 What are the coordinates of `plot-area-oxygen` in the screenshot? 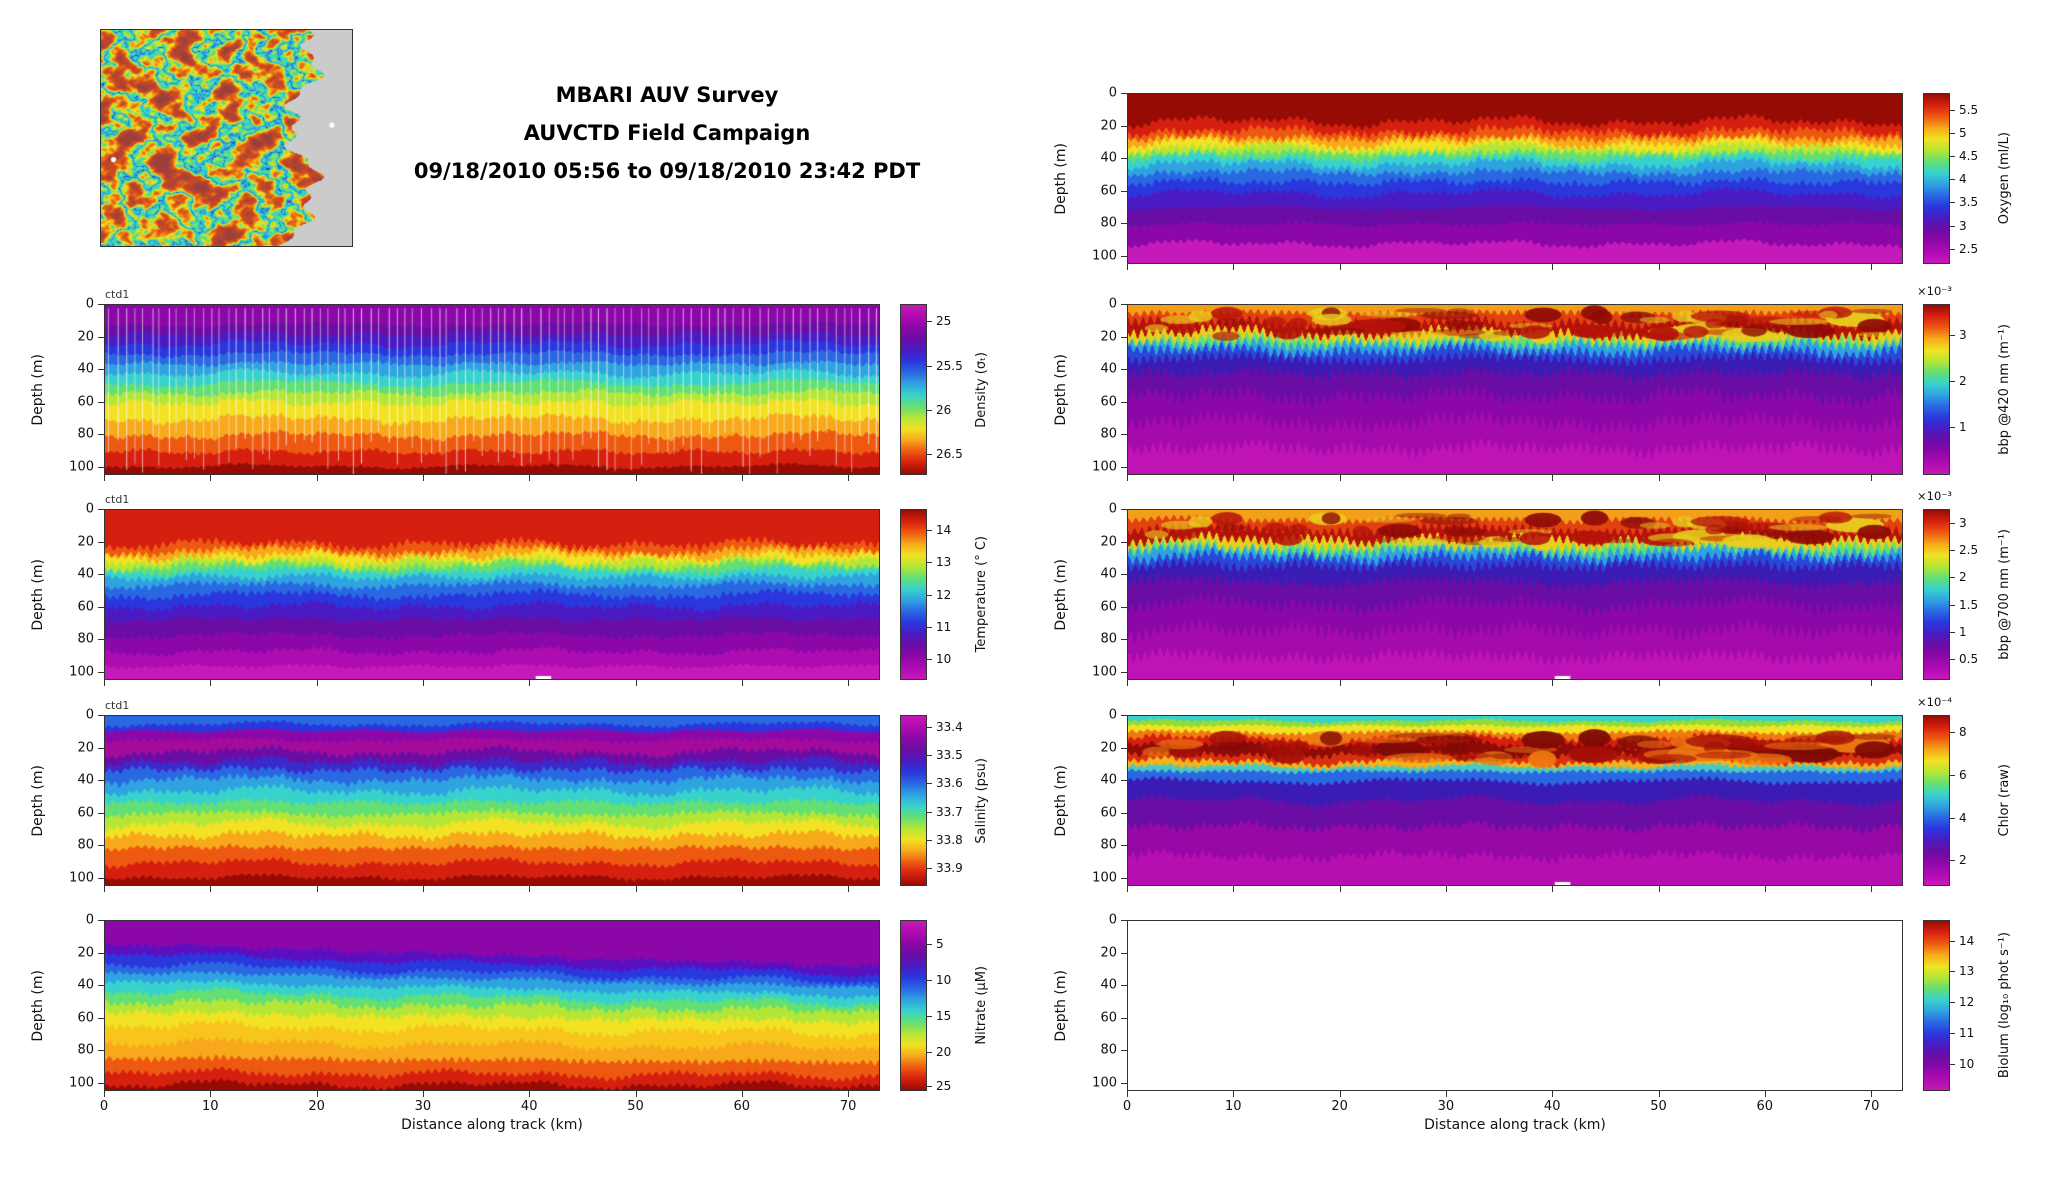 It's located at (1515, 178).